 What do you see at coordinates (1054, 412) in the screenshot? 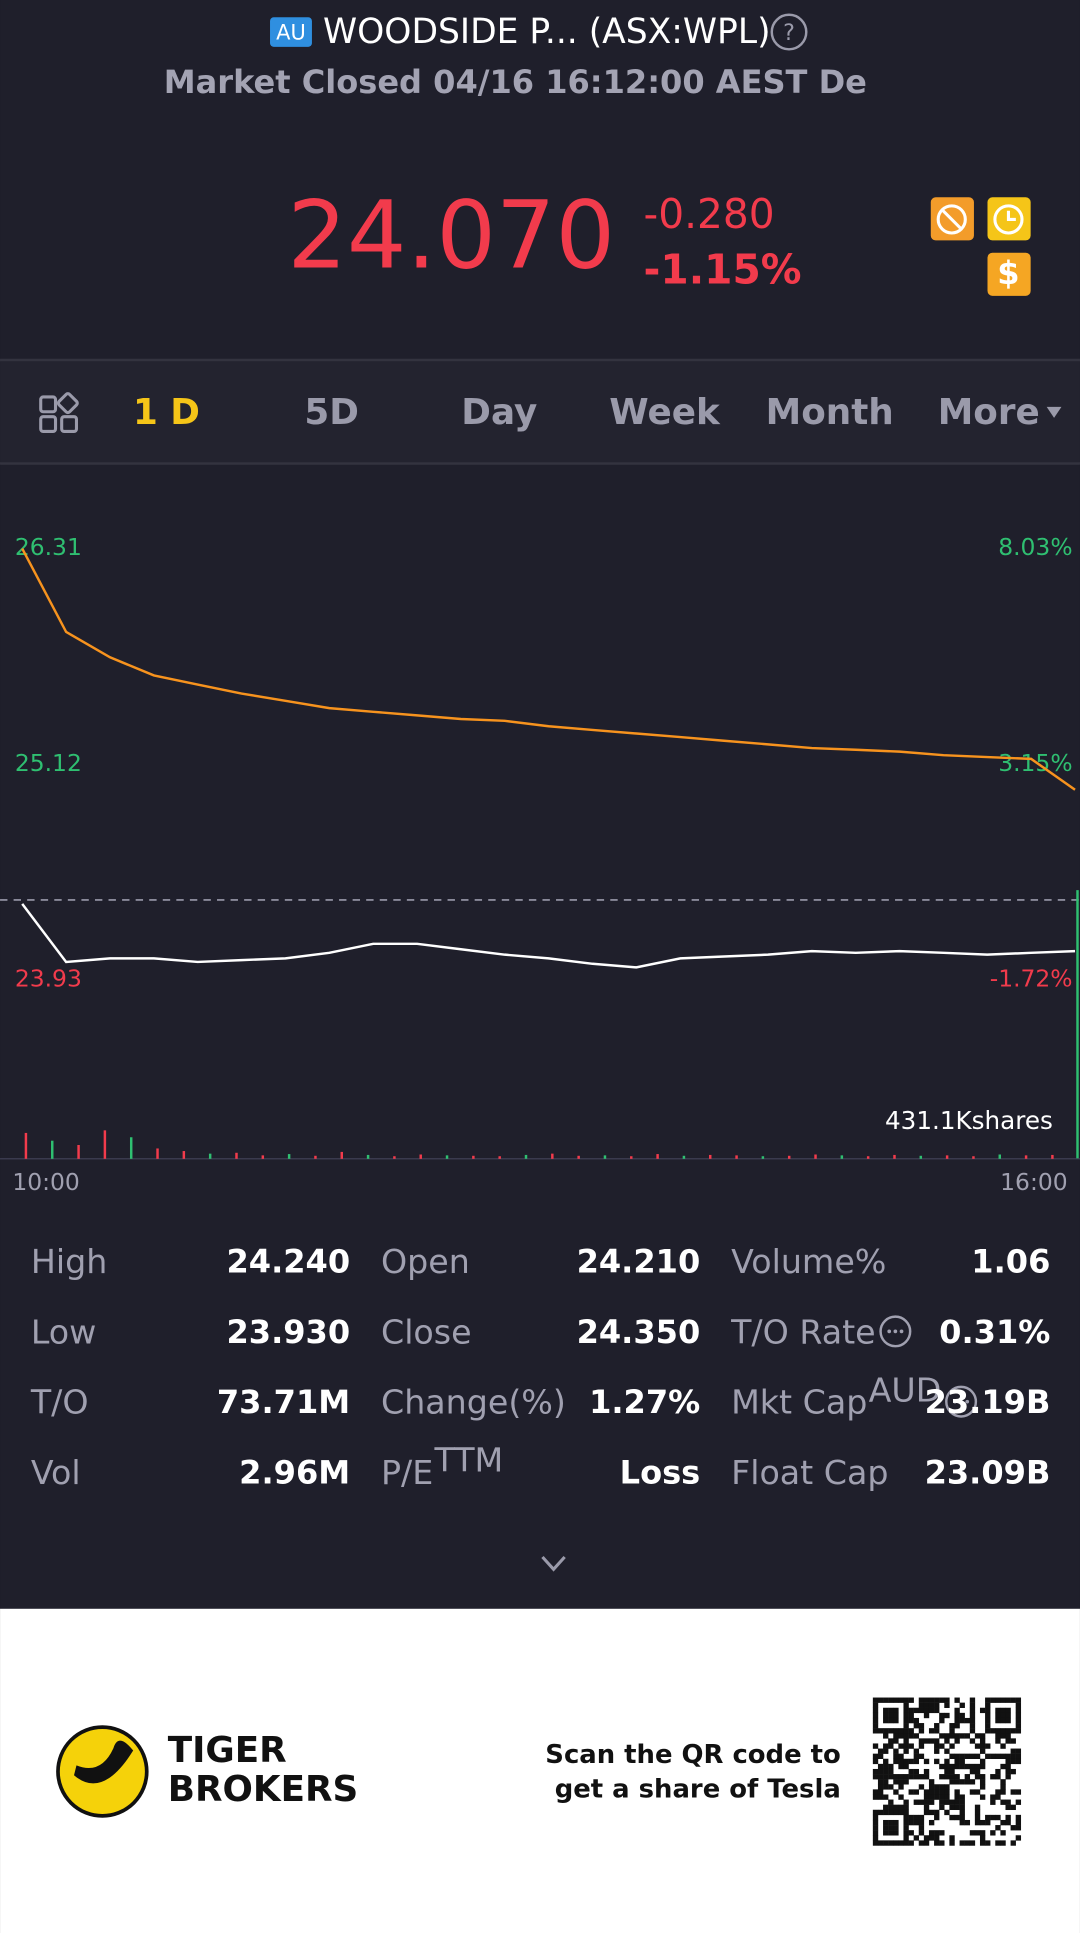
I see `more-arrow` at bounding box center [1054, 412].